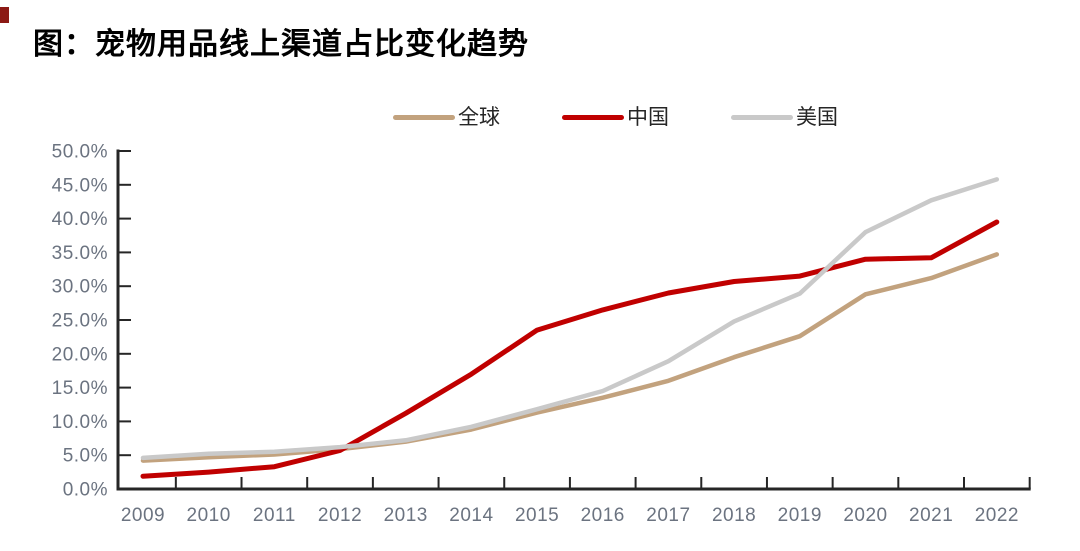  I want to click on legend-swatch-china, so click(593, 117).